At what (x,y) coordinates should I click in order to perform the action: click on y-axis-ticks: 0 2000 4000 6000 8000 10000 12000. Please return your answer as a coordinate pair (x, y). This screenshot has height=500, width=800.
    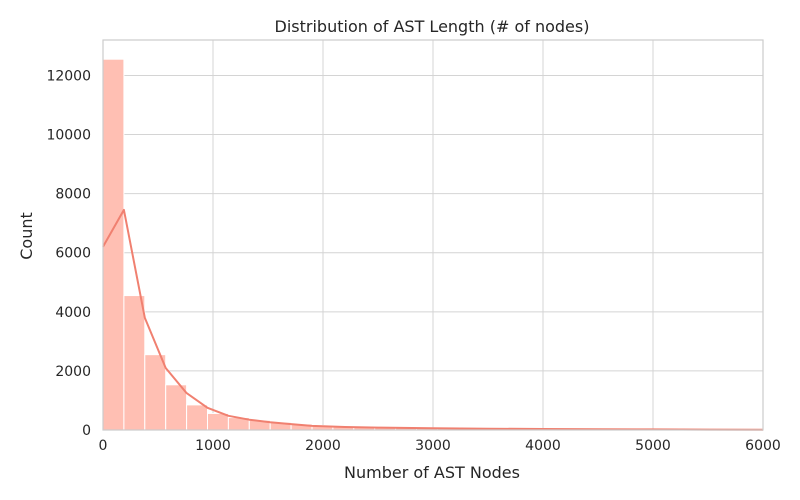
    Looking at the image, I should click on (68, 253).